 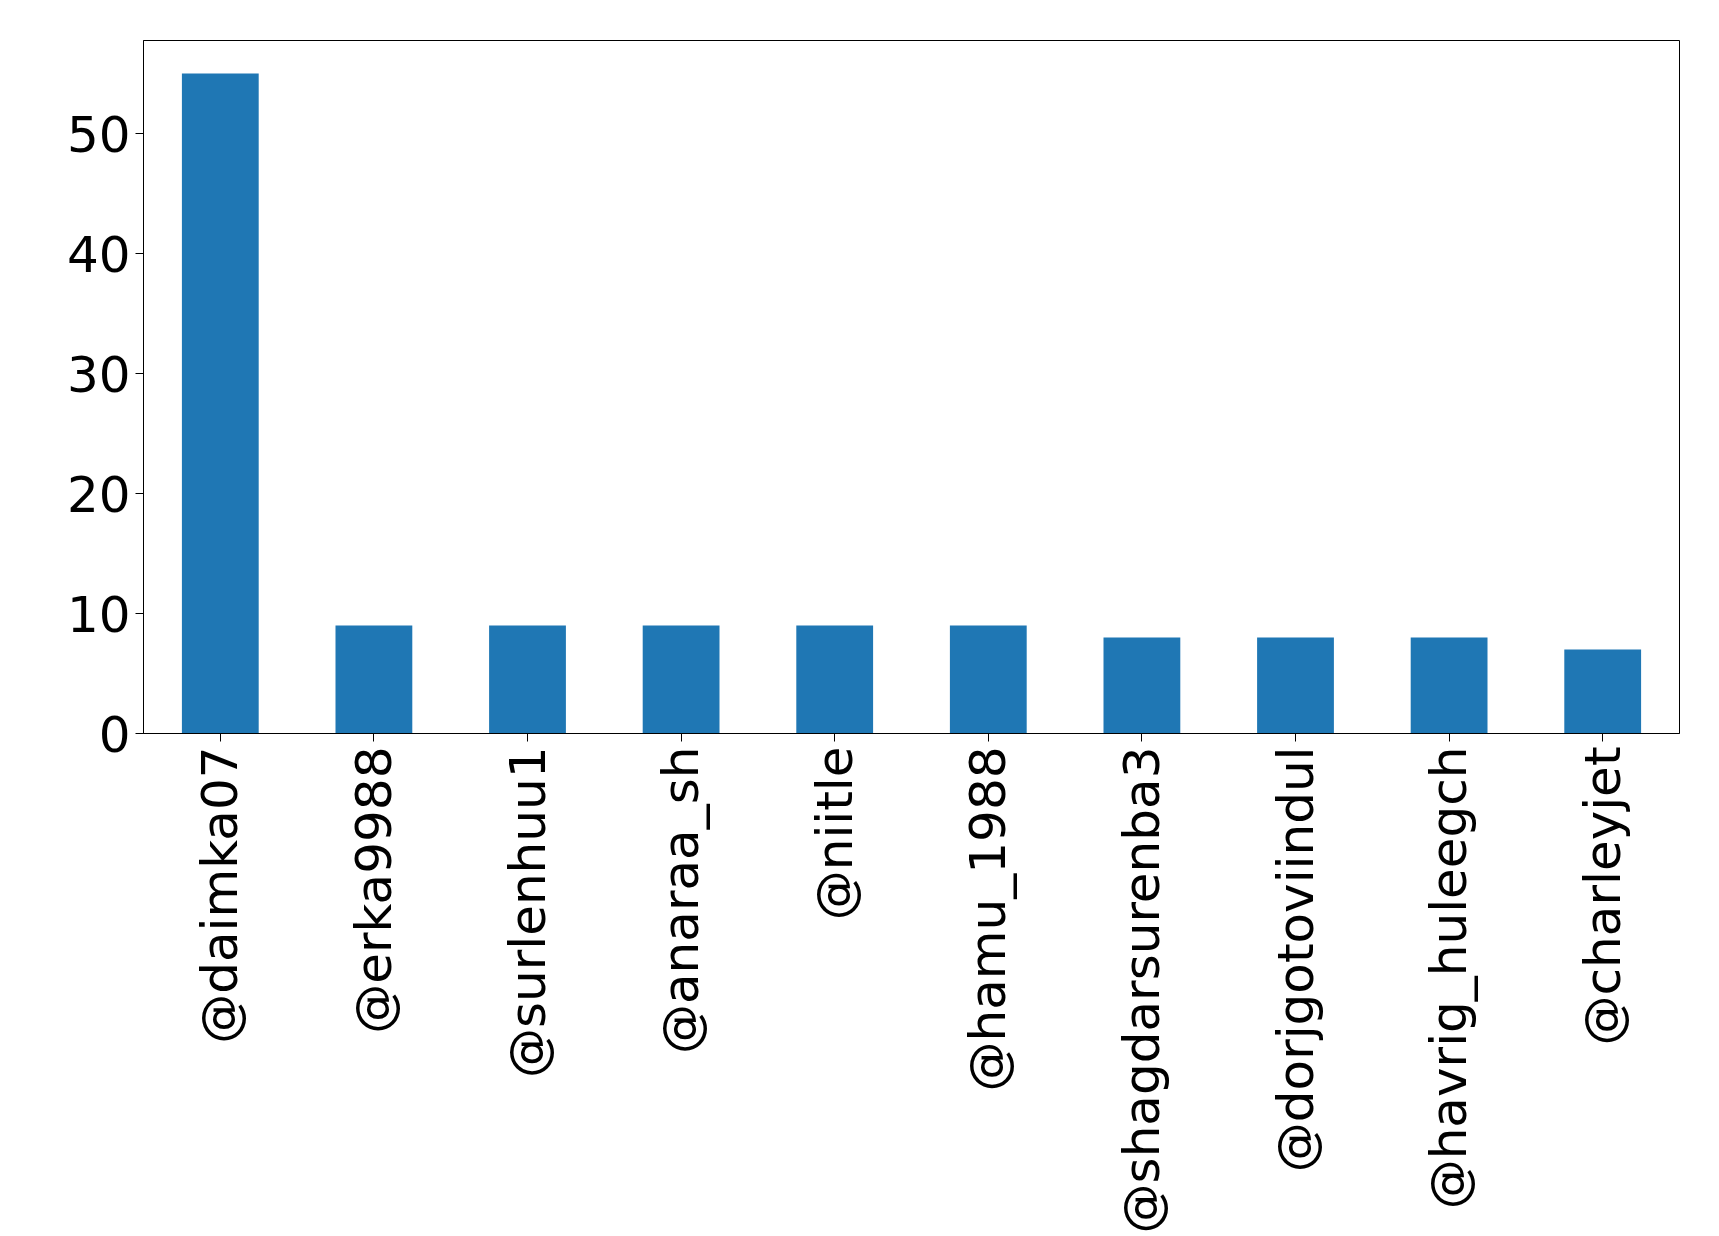 I want to click on x-tick-label: @surlenhuu1, so click(x=527, y=912).